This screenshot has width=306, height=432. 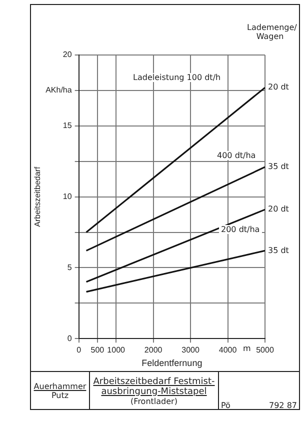 I want to click on x-tick-label: 3000, so click(x=191, y=350).